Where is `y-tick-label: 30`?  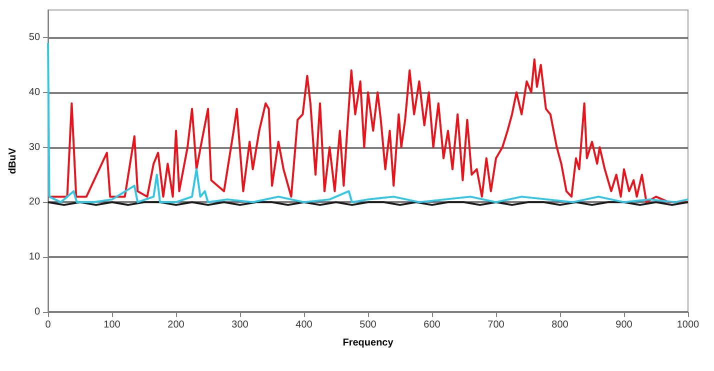 y-tick-label: 30 is located at coordinates (34, 147).